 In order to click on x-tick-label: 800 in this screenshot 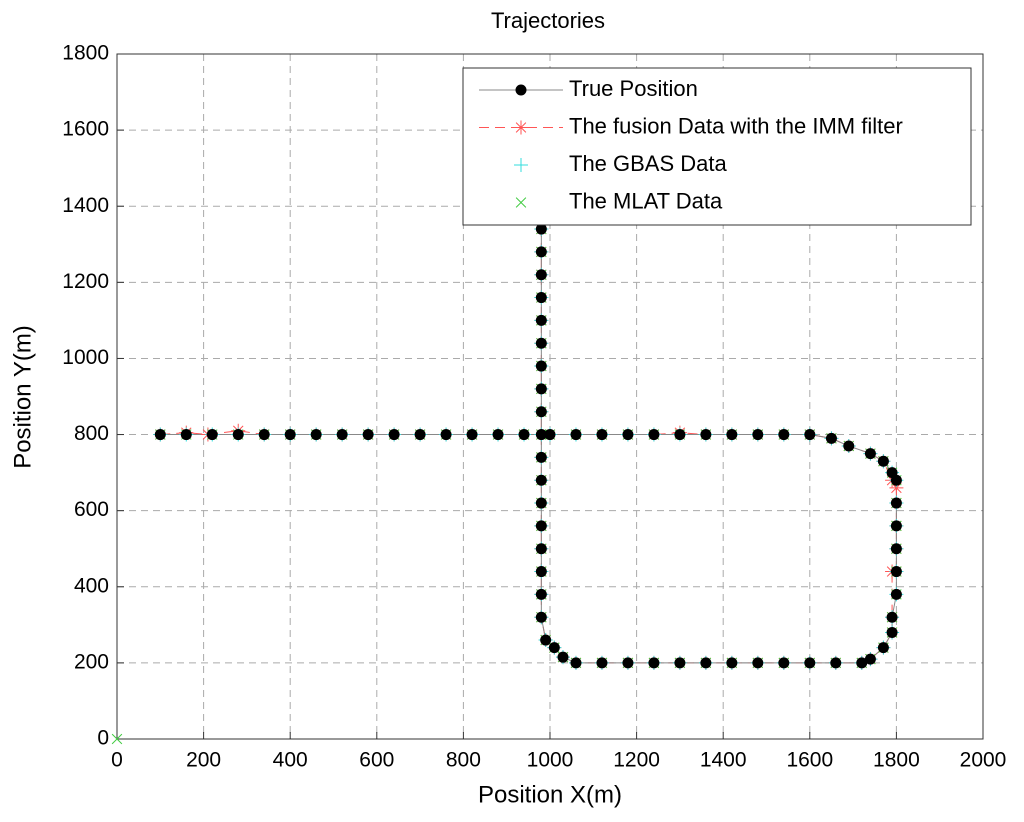, I will do `click(463, 760)`.